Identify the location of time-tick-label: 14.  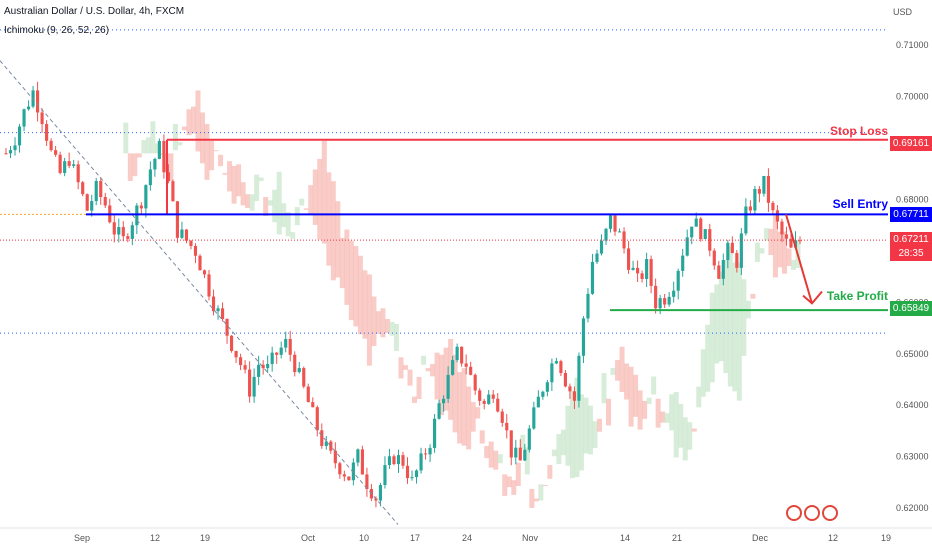
(625, 538).